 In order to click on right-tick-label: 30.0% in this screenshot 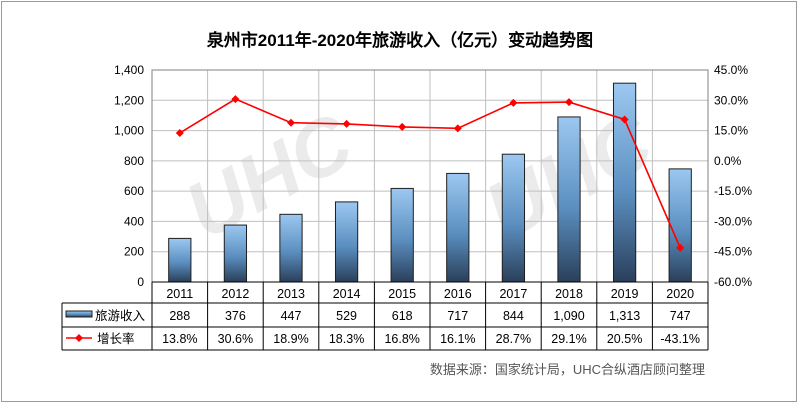, I will do `click(731, 100)`.